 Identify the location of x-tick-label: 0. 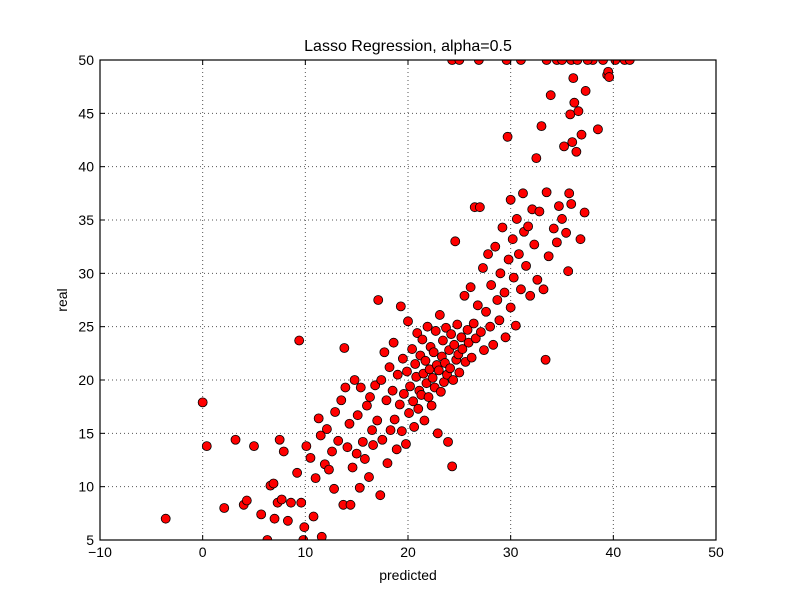
(203, 552).